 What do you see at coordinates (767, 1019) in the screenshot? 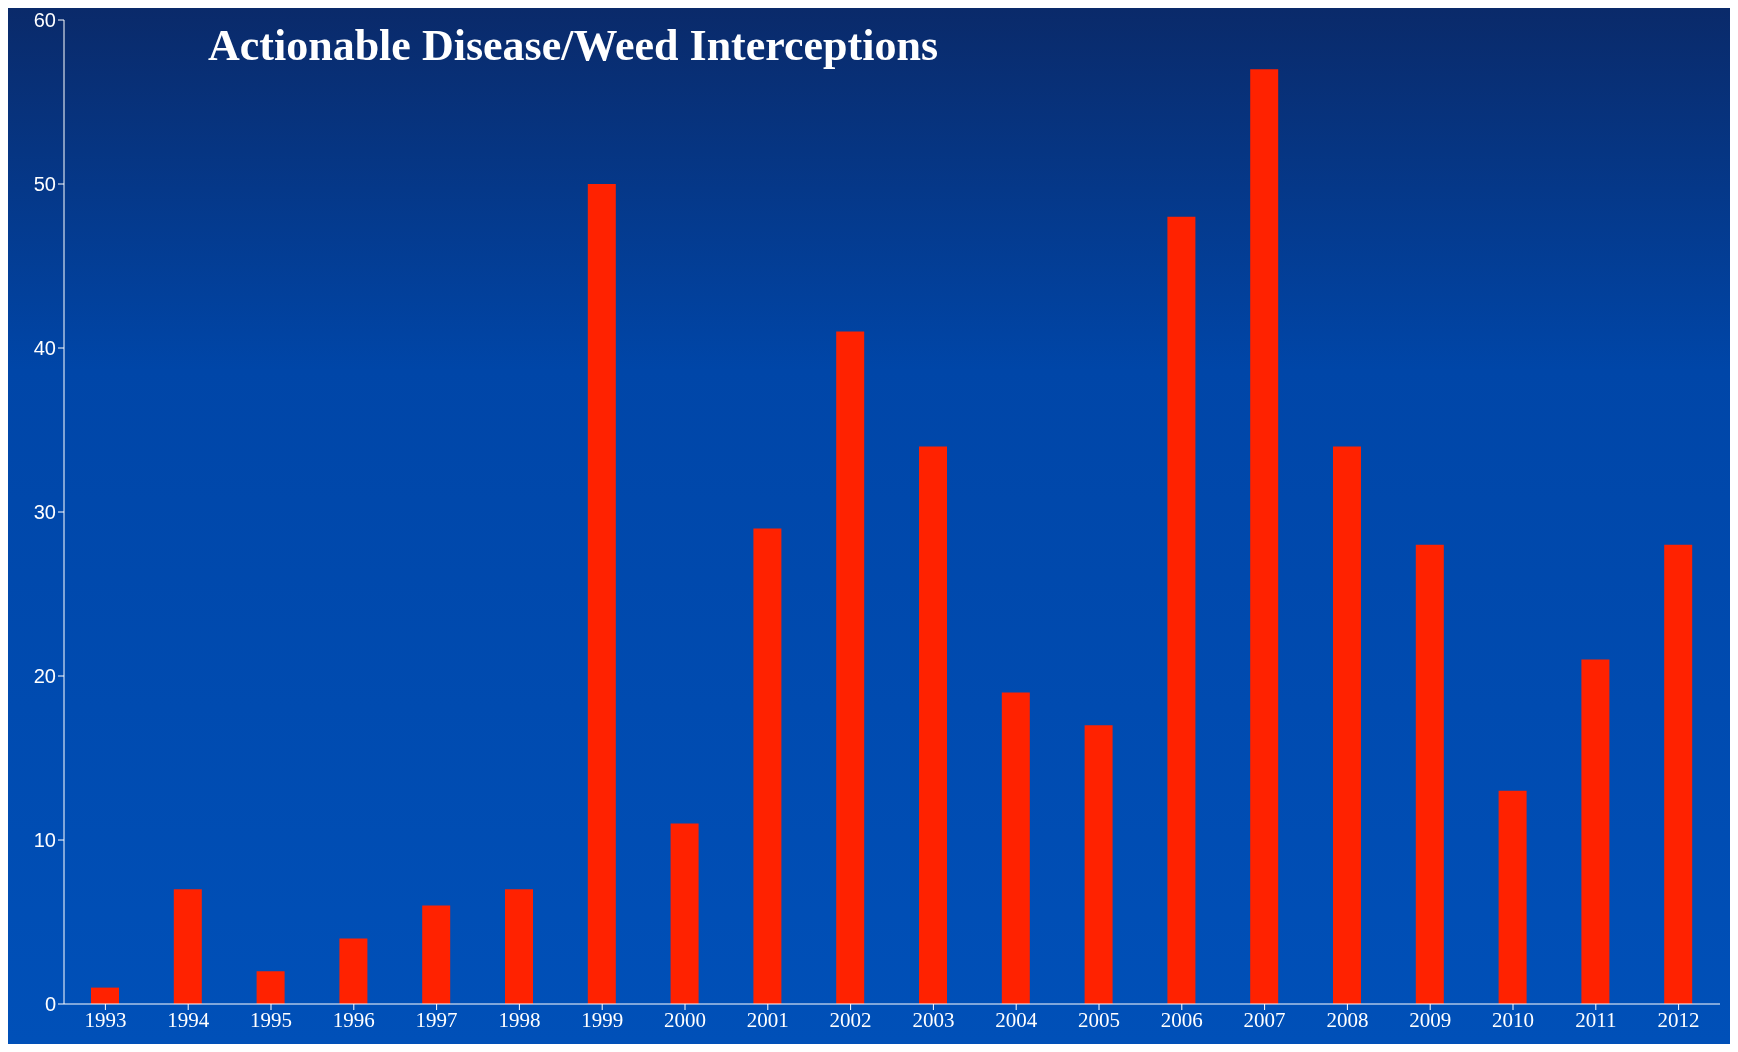
I see `x-tick-label: 2001` at bounding box center [767, 1019].